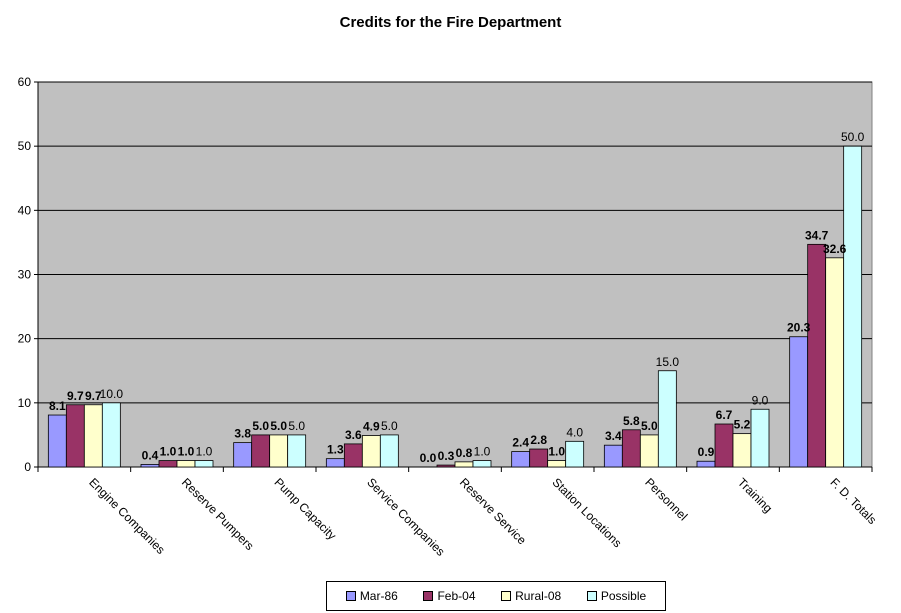  Describe the element at coordinates (218, 514) in the screenshot. I see `x-tick-label: Reserve Pumpers` at that location.